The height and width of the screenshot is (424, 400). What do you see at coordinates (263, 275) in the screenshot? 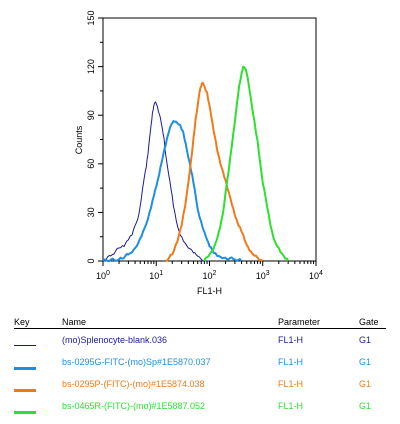
I see `x-tick-label: 10³` at bounding box center [263, 275].